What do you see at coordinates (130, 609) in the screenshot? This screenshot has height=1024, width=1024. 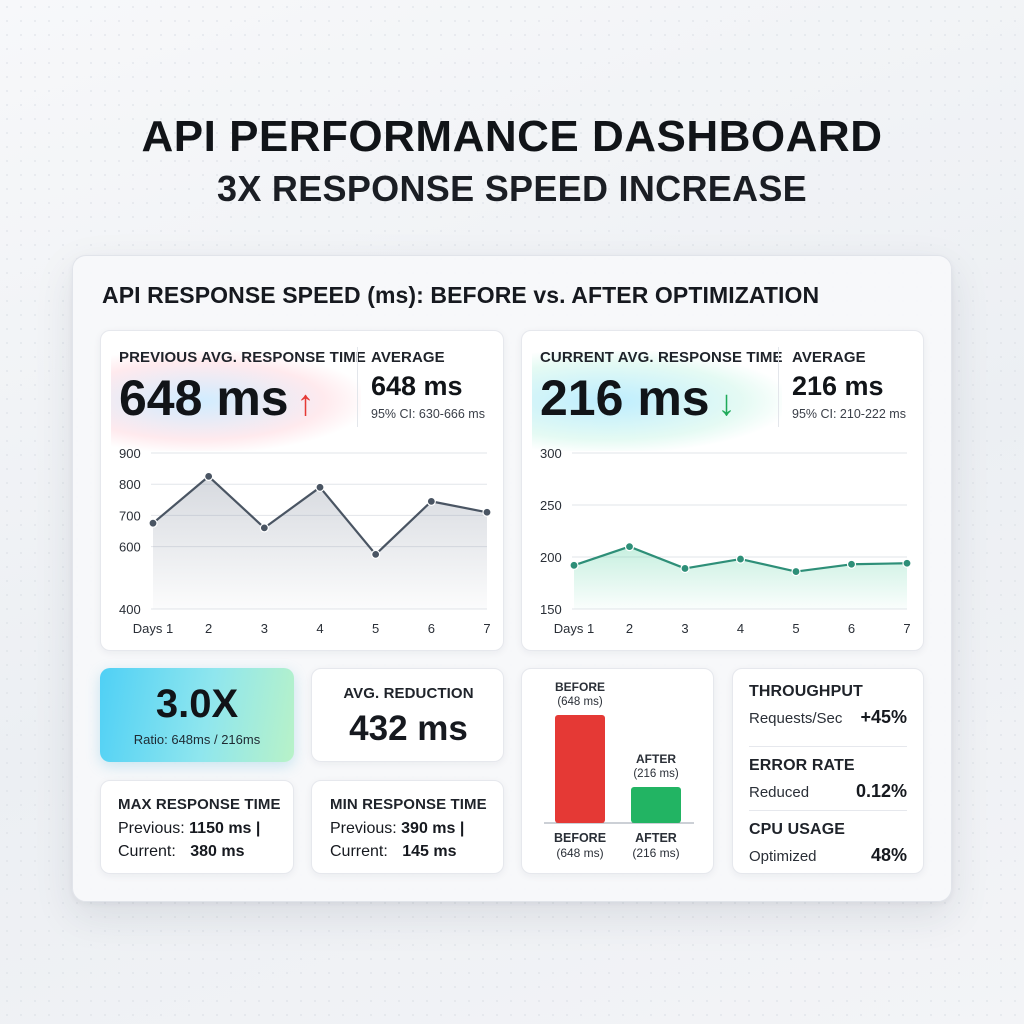 I see `y-tick-label: 400` at bounding box center [130, 609].